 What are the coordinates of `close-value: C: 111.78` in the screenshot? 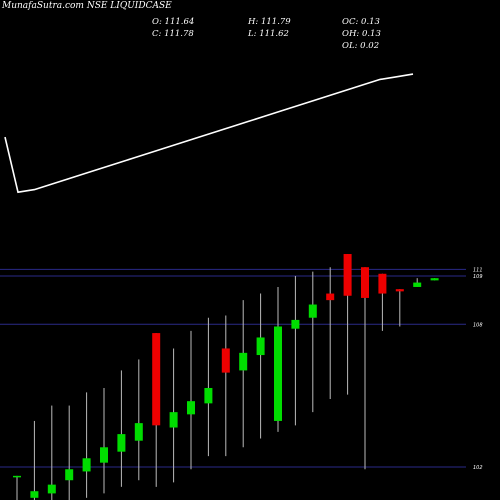 It's located at (173, 34).